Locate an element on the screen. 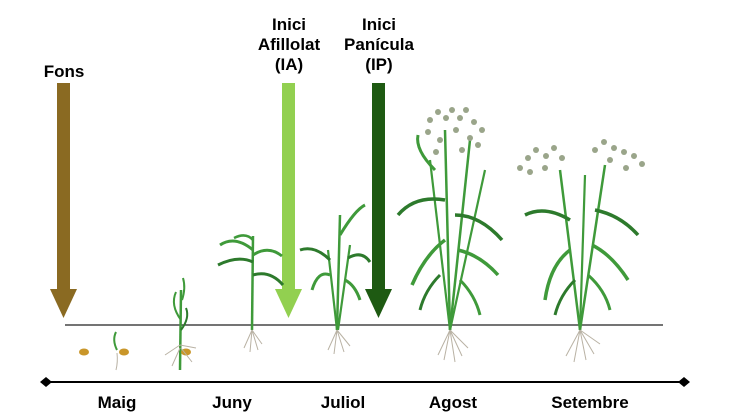 The height and width of the screenshot is (420, 731). timeline-left-end is located at coordinates (46, 382).